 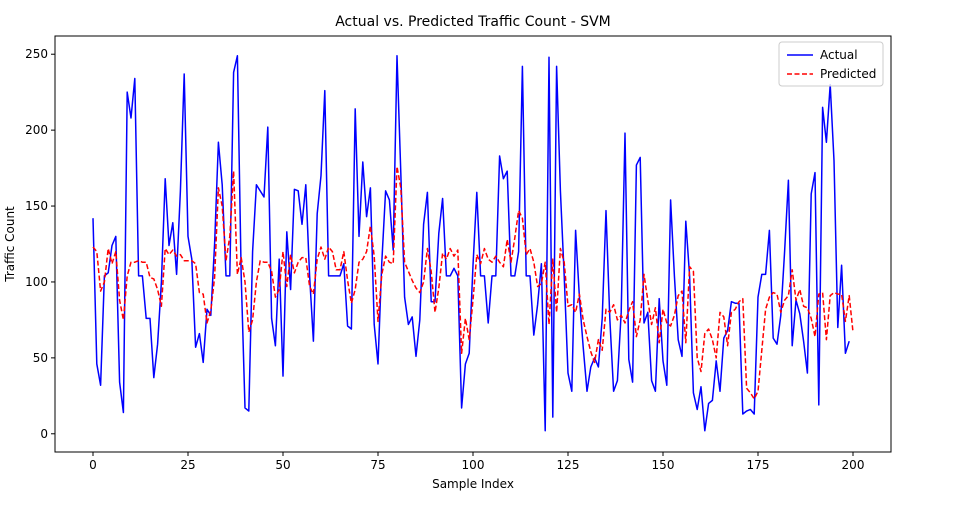 I want to click on y-tick-label: 150, so click(x=36, y=206).